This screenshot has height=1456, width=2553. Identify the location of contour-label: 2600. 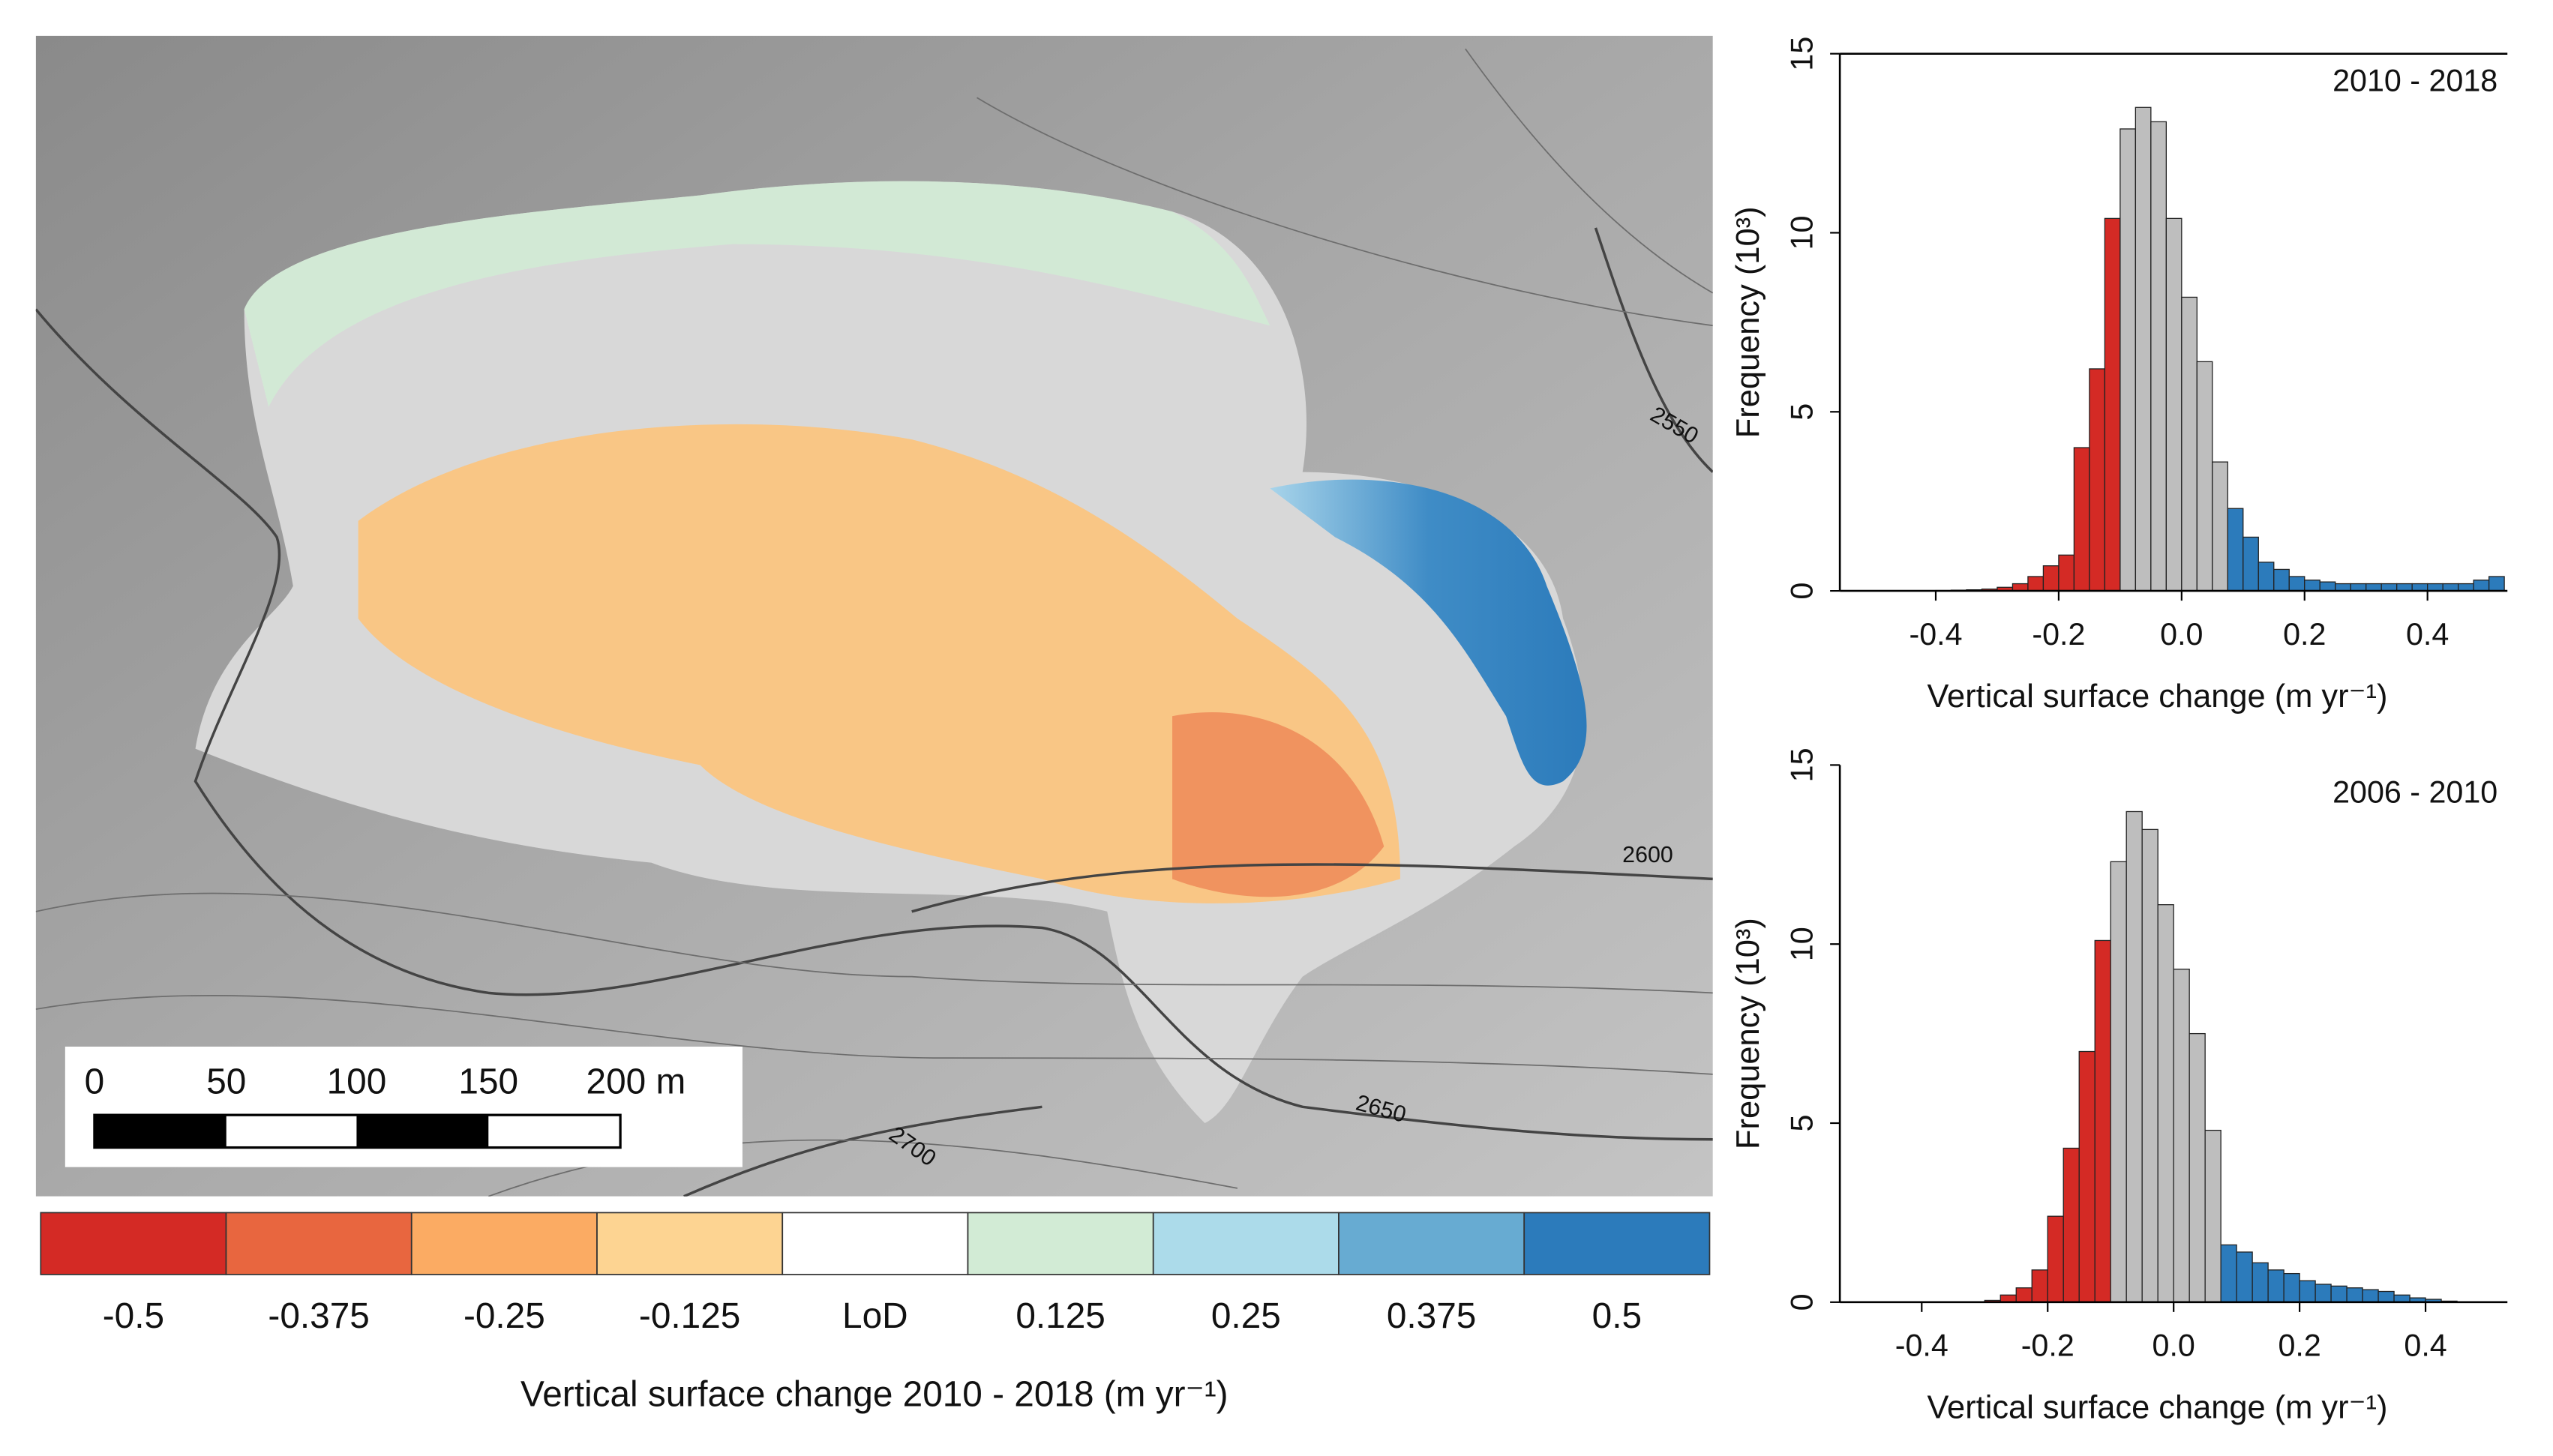
(1647, 854).